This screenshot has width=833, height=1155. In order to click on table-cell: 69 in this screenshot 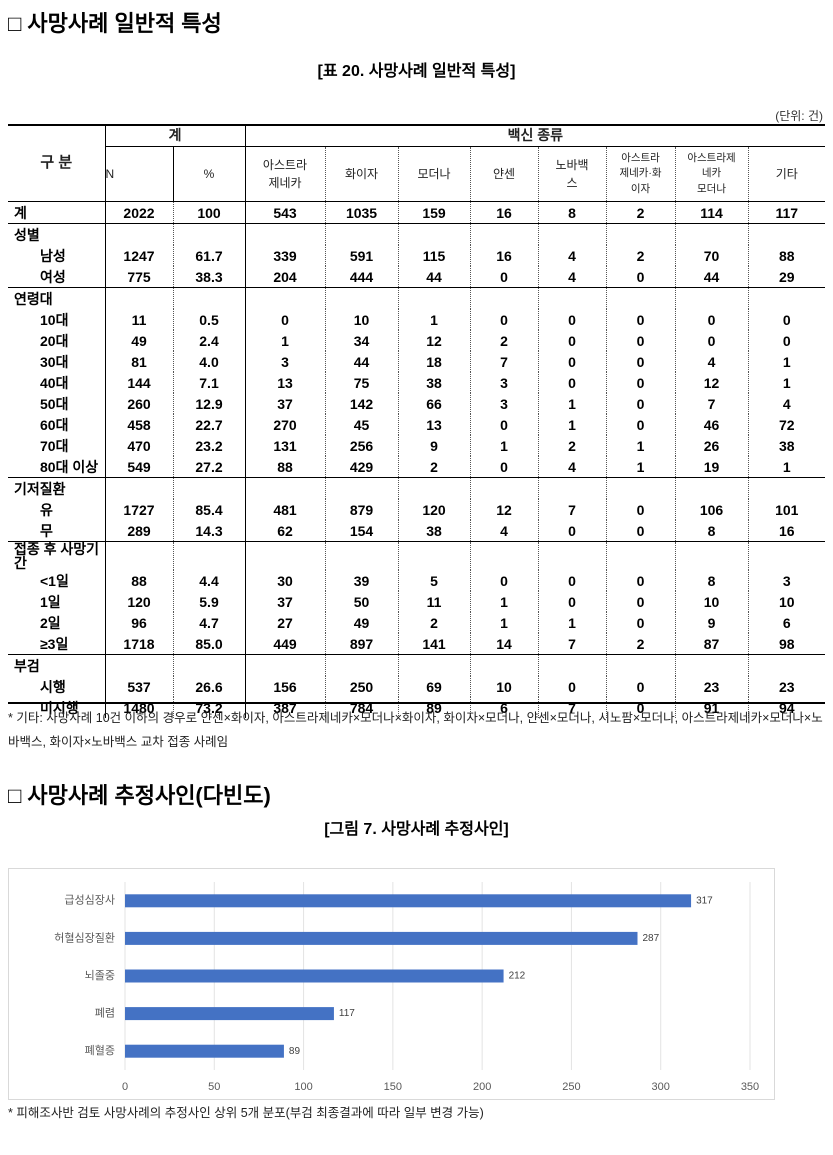, I will do `click(434, 686)`.